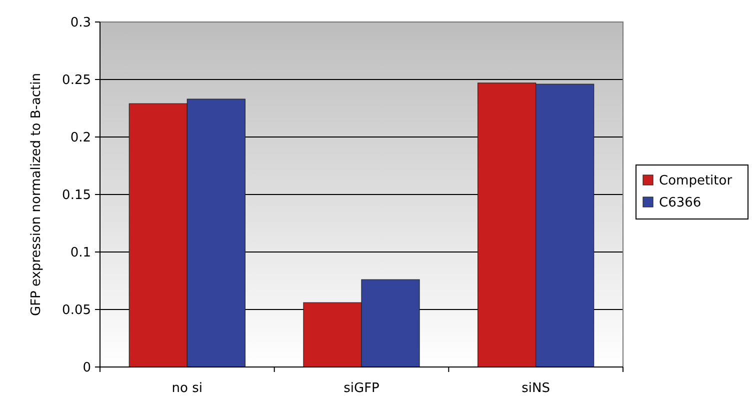  Describe the element at coordinates (76, 196) in the screenshot. I see `y-tick-label: 0.15` at that location.